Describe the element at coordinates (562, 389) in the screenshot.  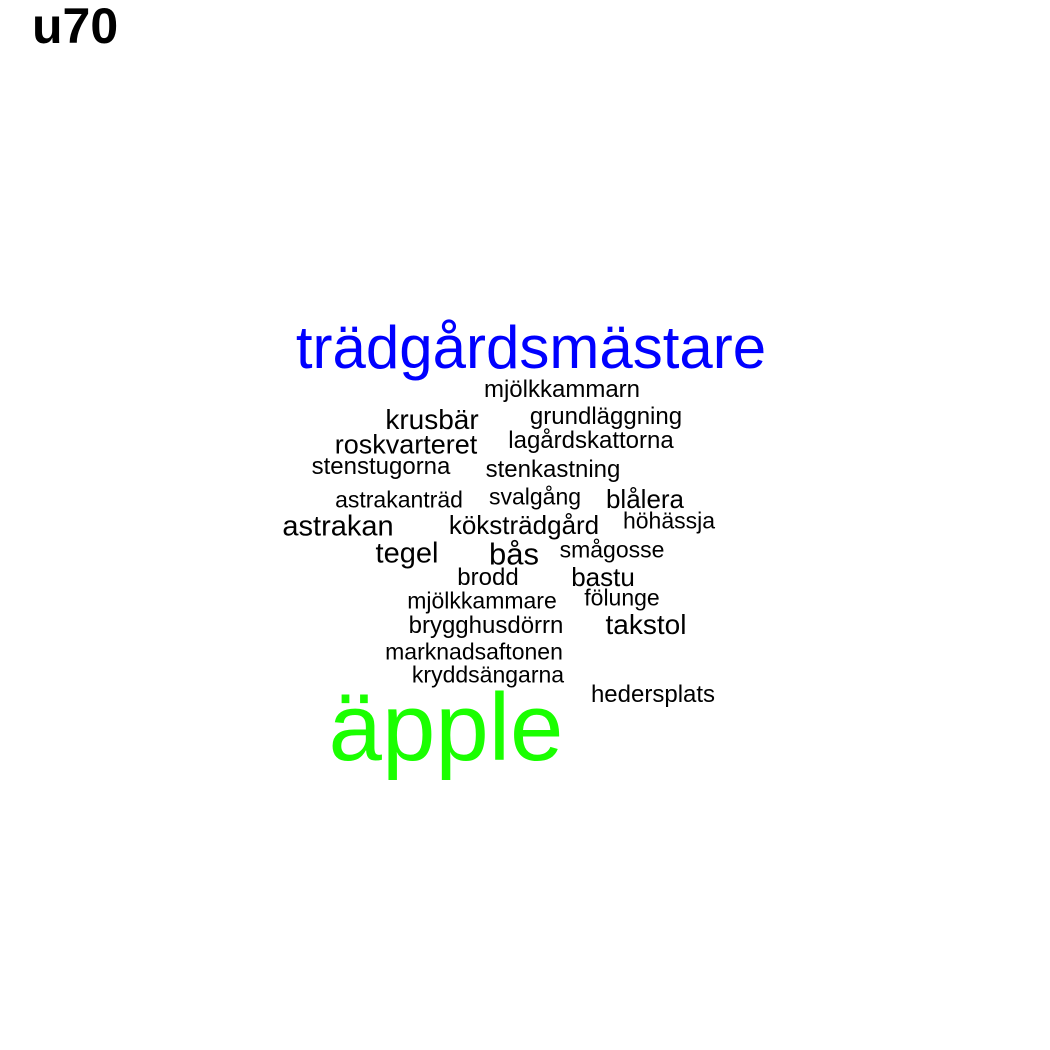
I see `word-mjolkkammarn: mjölkkammarn` at that location.